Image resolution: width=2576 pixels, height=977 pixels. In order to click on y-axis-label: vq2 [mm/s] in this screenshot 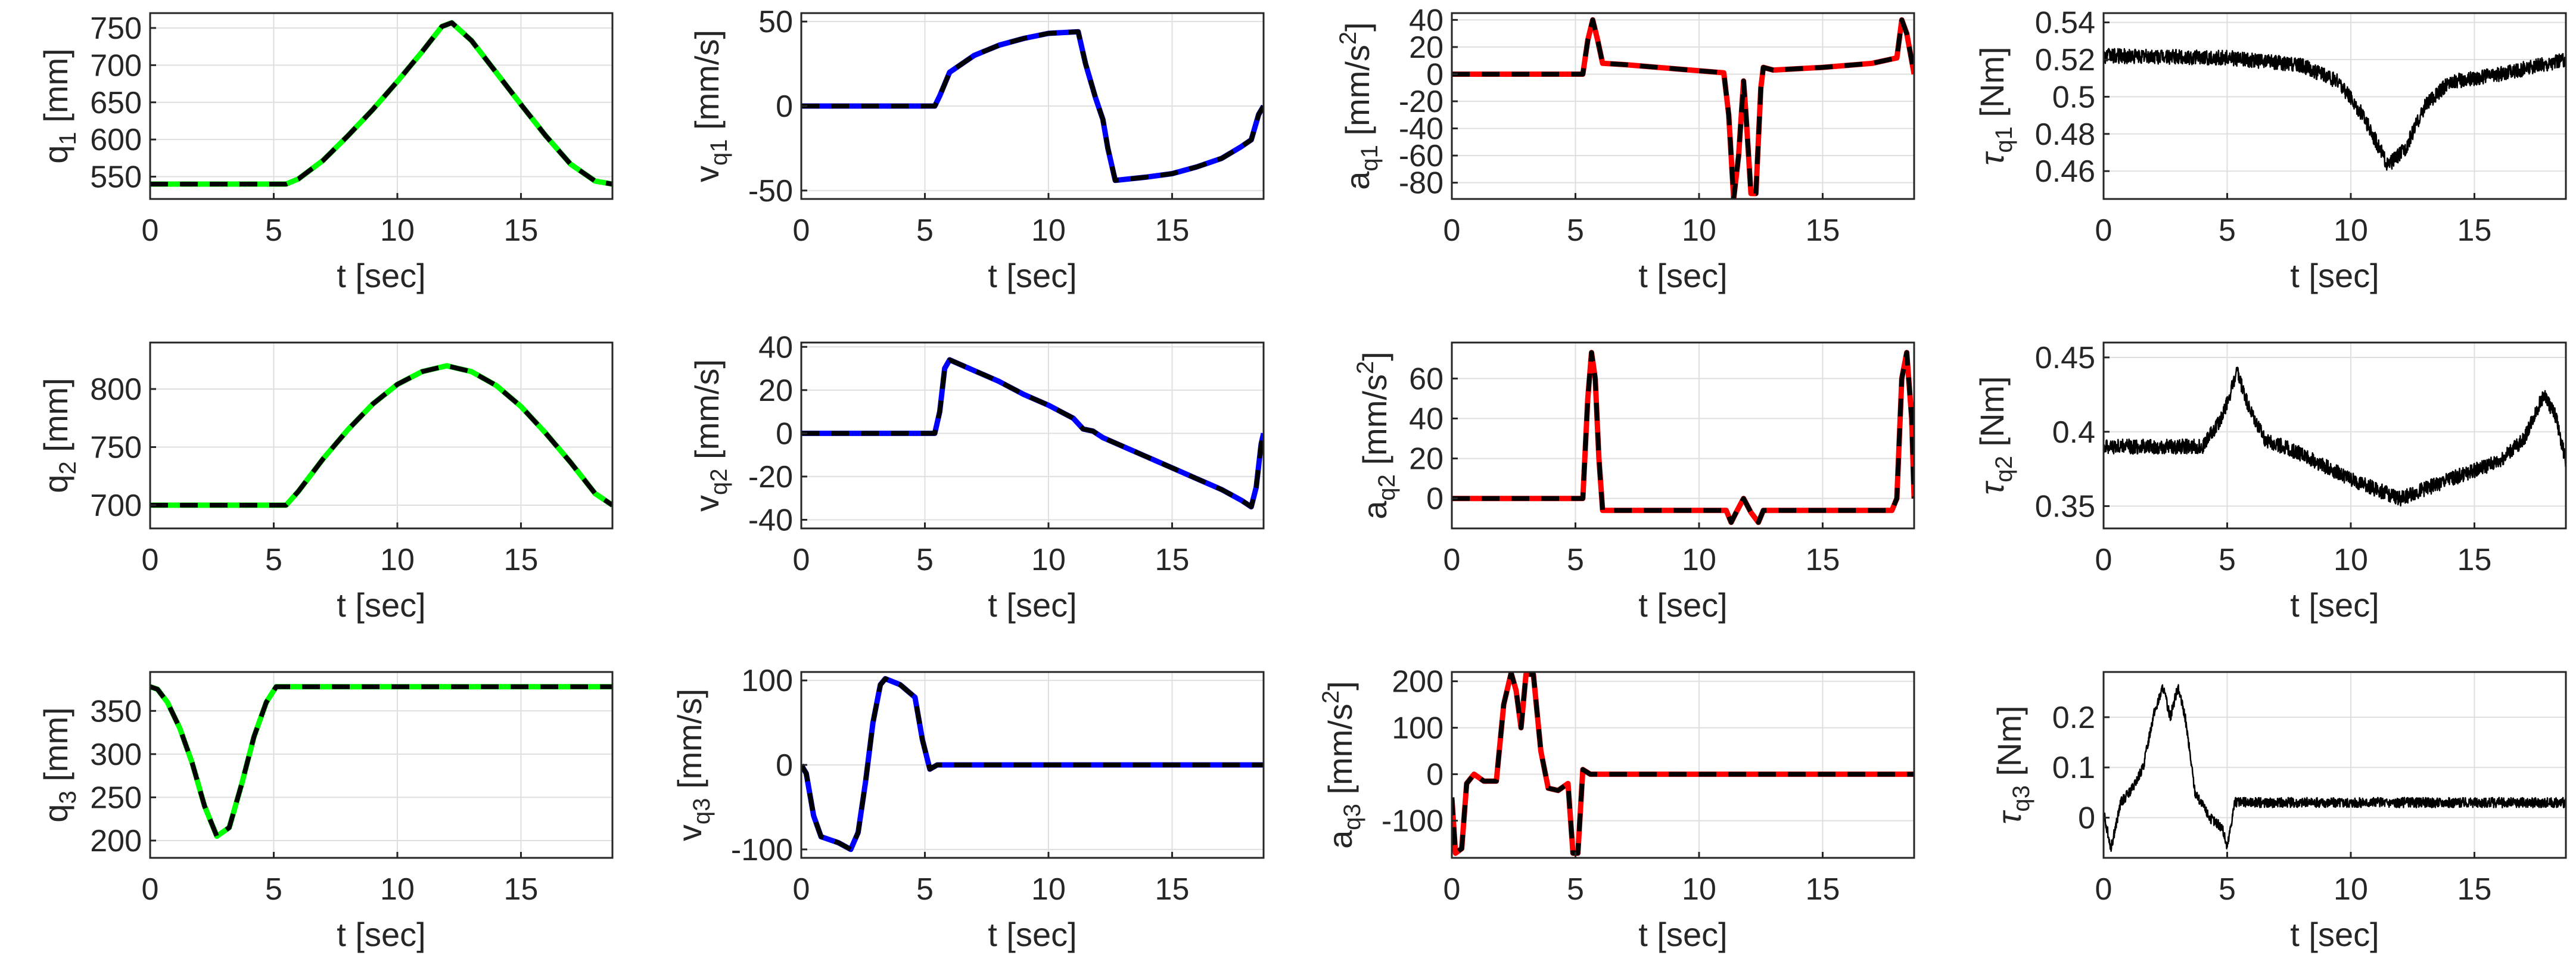, I will do `click(710, 435)`.